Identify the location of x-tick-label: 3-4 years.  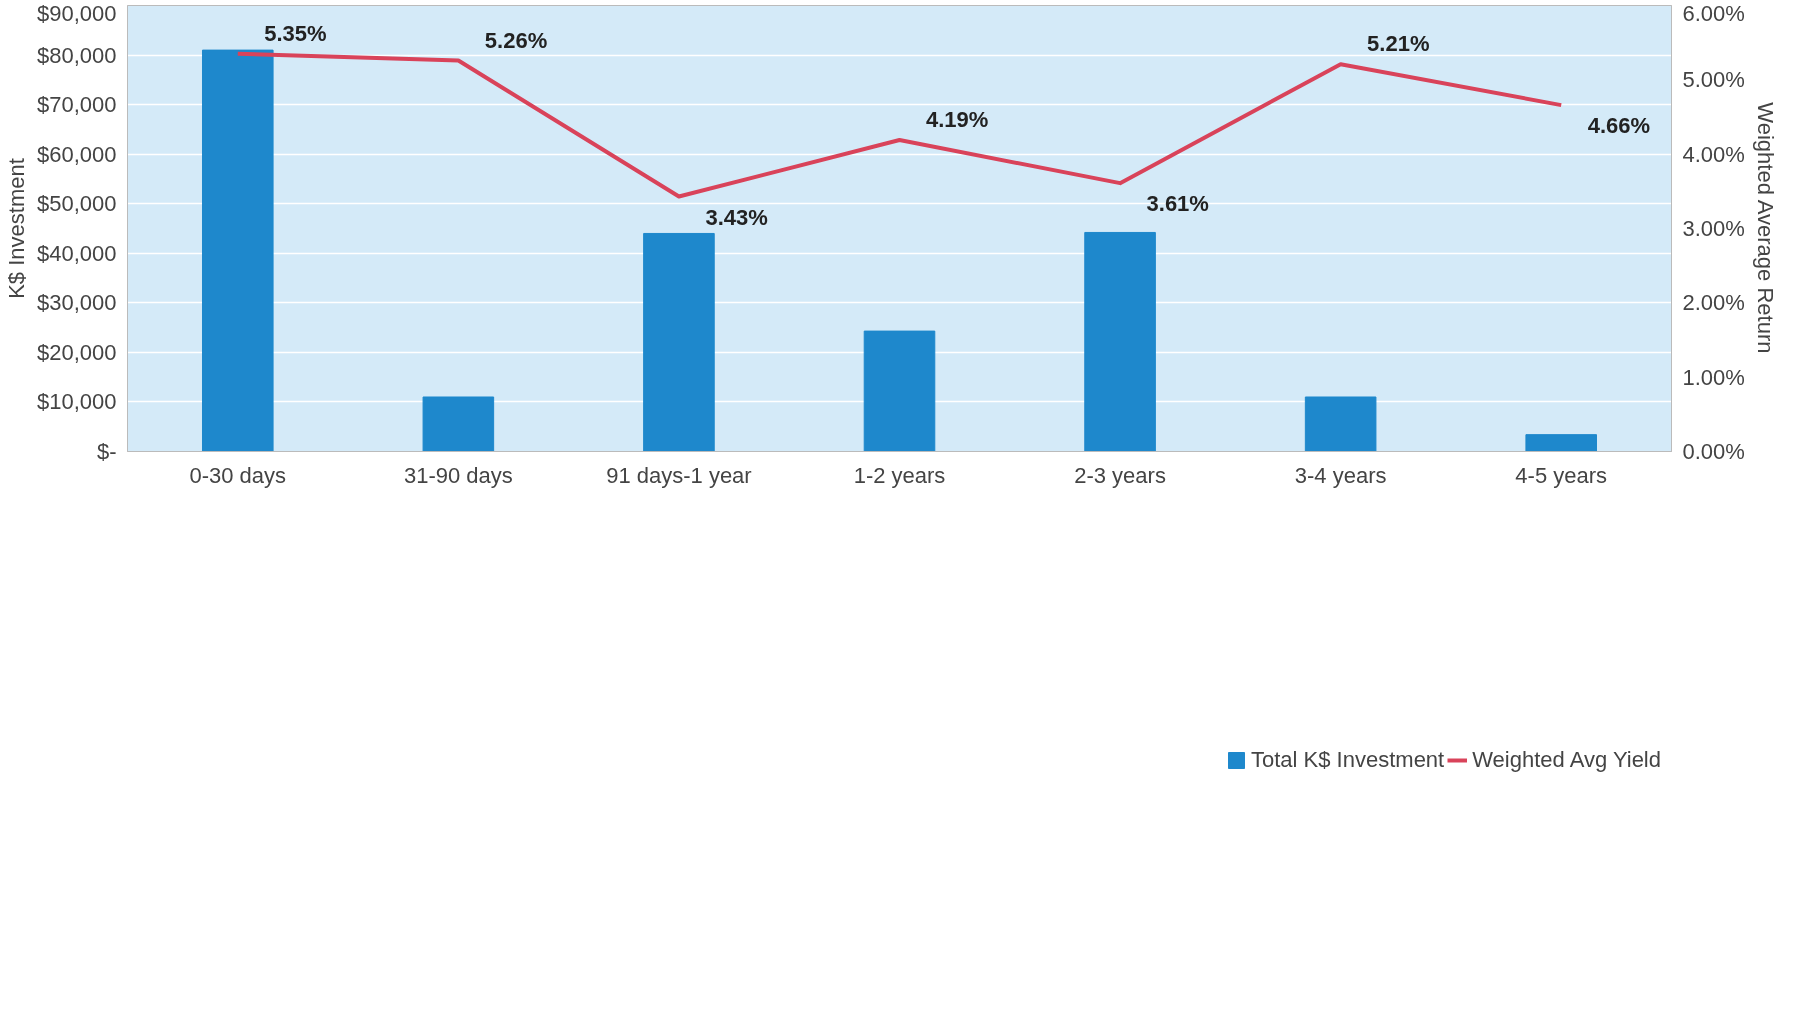
(1340, 475).